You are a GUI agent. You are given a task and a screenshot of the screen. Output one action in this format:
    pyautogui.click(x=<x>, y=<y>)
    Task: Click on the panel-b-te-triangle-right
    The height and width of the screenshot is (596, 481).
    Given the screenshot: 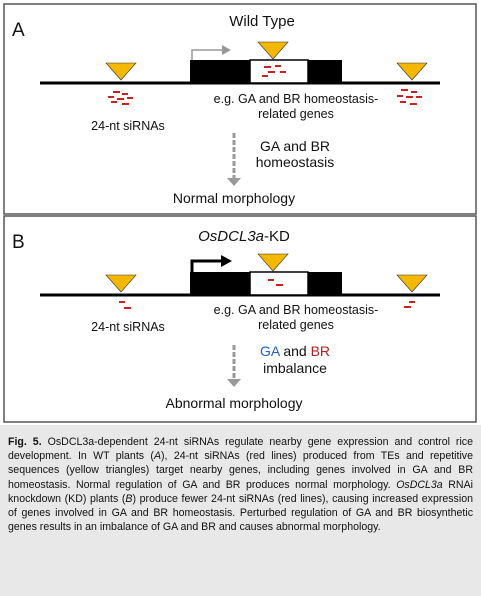 What is the action you would take?
    pyautogui.click(x=412, y=283)
    